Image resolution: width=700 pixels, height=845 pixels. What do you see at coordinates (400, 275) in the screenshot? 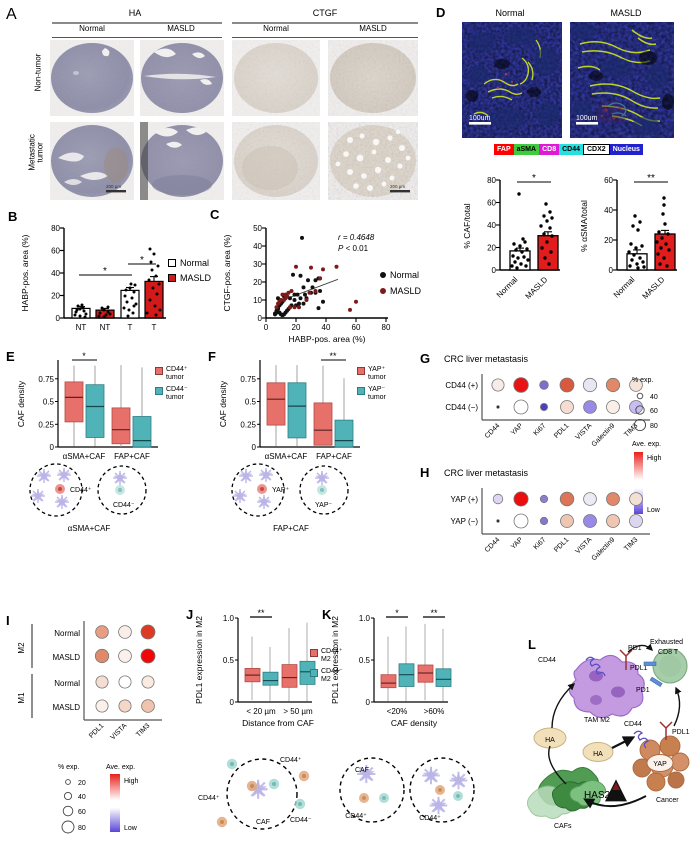
I see `legend-item-c-normal: Normal` at bounding box center [400, 275].